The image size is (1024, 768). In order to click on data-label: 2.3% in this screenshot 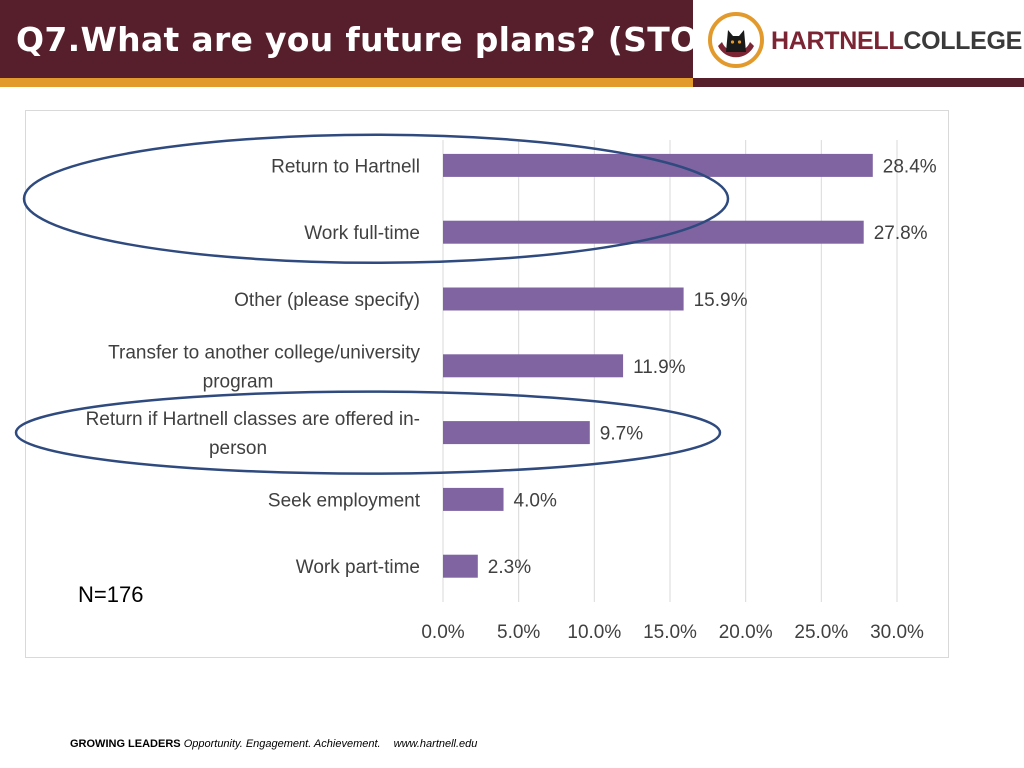, I will do `click(509, 567)`.